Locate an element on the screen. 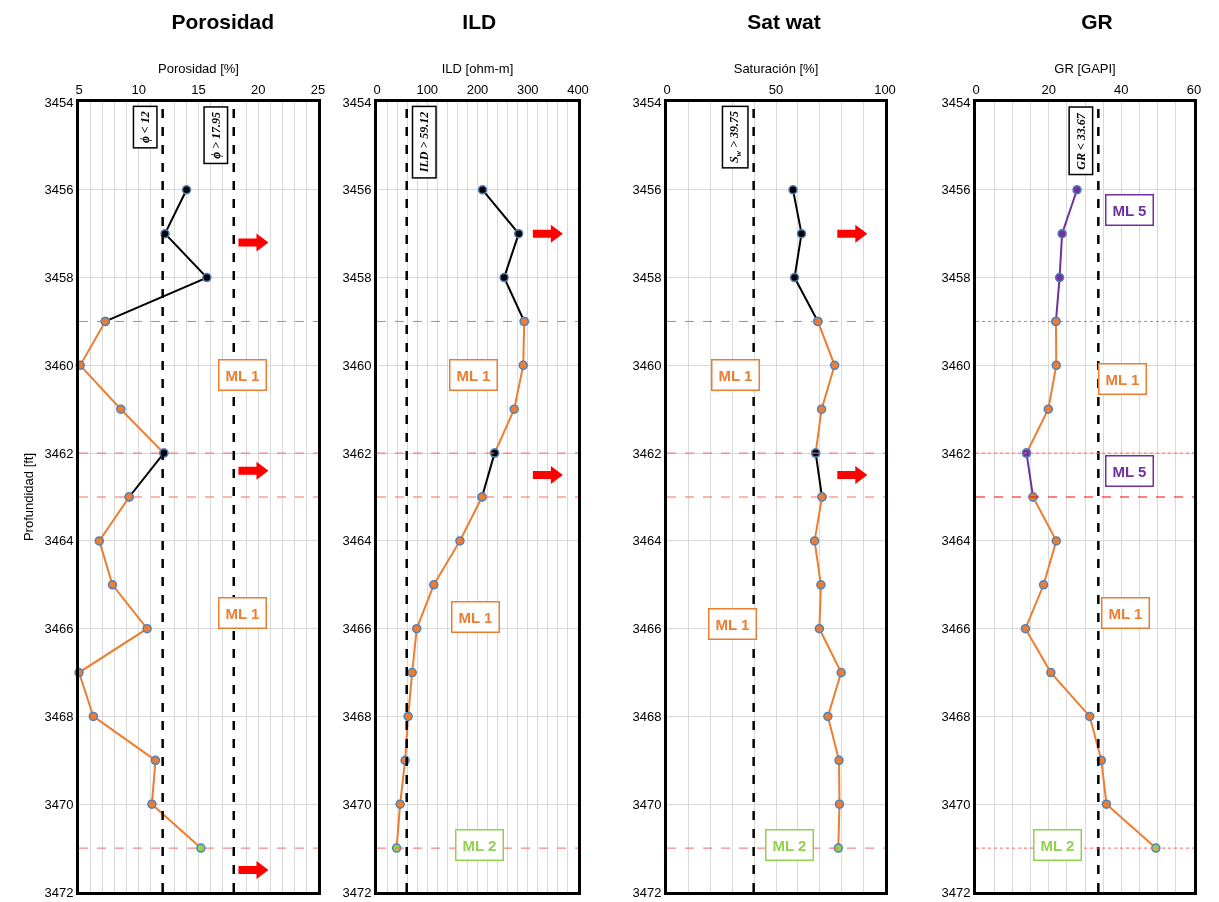 This screenshot has height=902, width=1219. ref-line-label: ϕ < 12 is located at coordinates (145, 127).